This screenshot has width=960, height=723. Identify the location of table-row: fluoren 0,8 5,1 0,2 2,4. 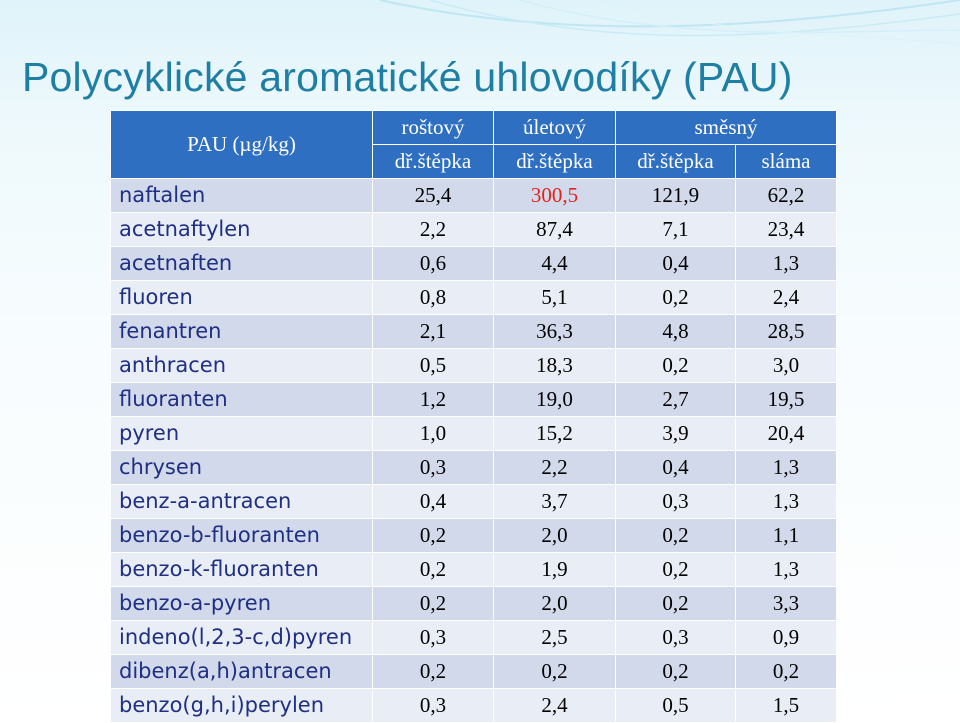
(473, 297).